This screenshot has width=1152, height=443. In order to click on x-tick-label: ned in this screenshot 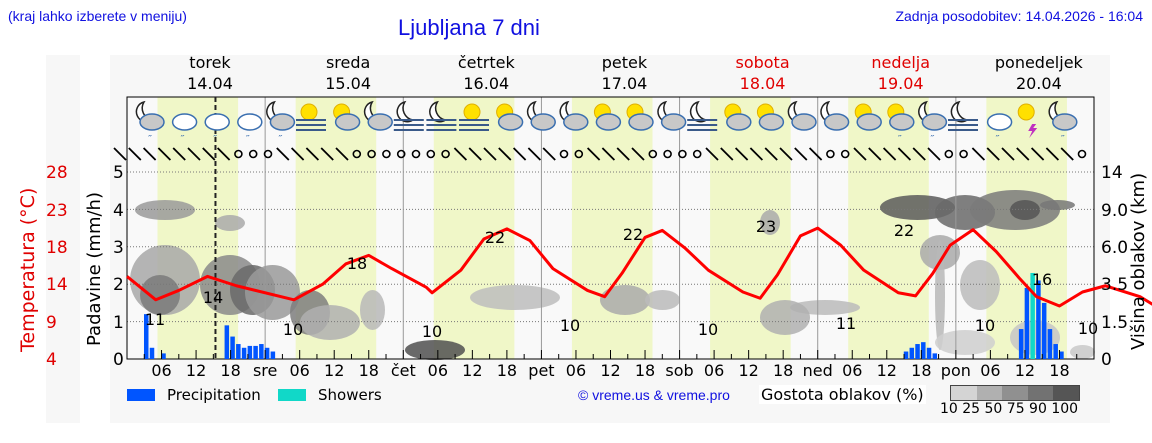, I will do `click(818, 370)`.